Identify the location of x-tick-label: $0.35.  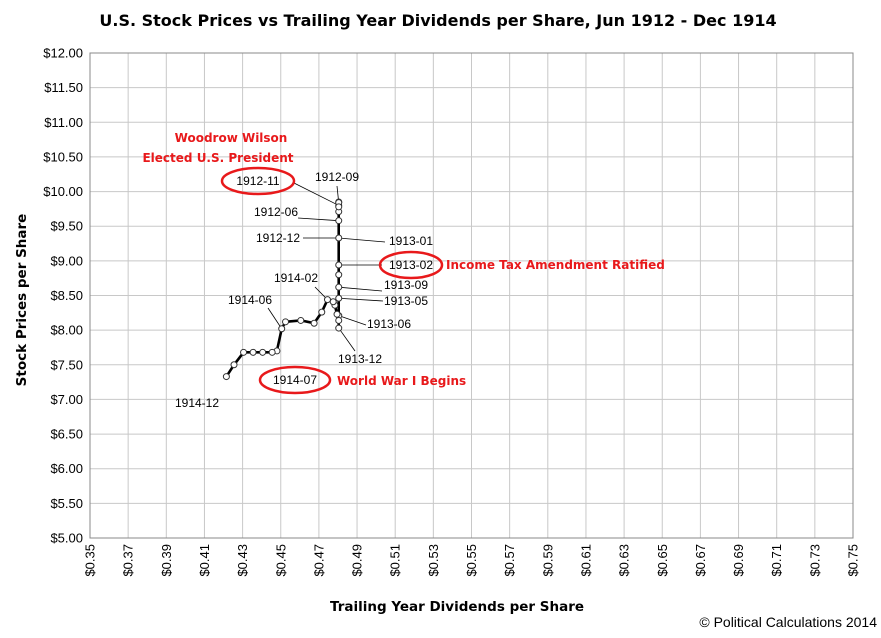
(90, 560).